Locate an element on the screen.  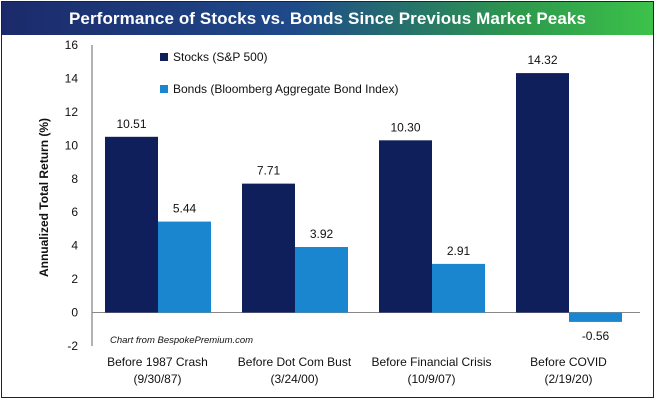
category-label: (3/24/00) is located at coordinates (294, 379).